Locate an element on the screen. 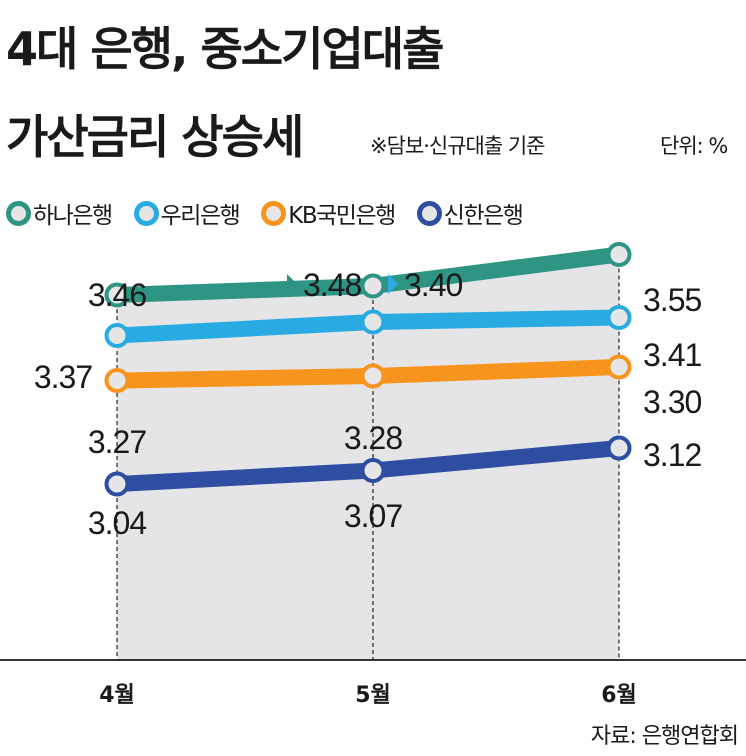 The width and height of the screenshot is (746, 756). source-label: 자료: 은행연합회 is located at coordinates (664, 736).